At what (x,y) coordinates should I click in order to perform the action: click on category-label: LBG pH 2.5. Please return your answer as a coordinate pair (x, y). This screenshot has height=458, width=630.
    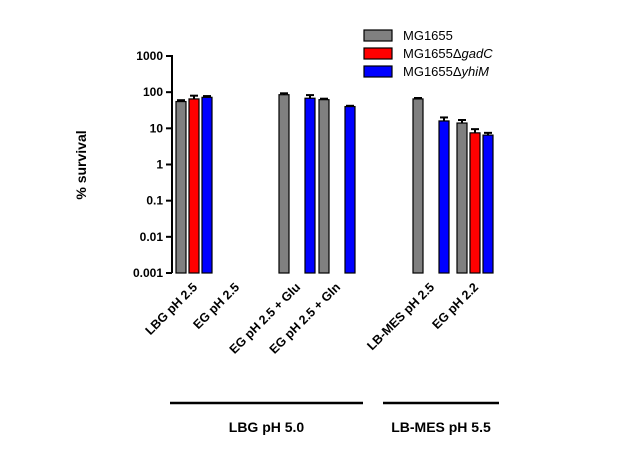
    Looking at the image, I should click on (172, 309).